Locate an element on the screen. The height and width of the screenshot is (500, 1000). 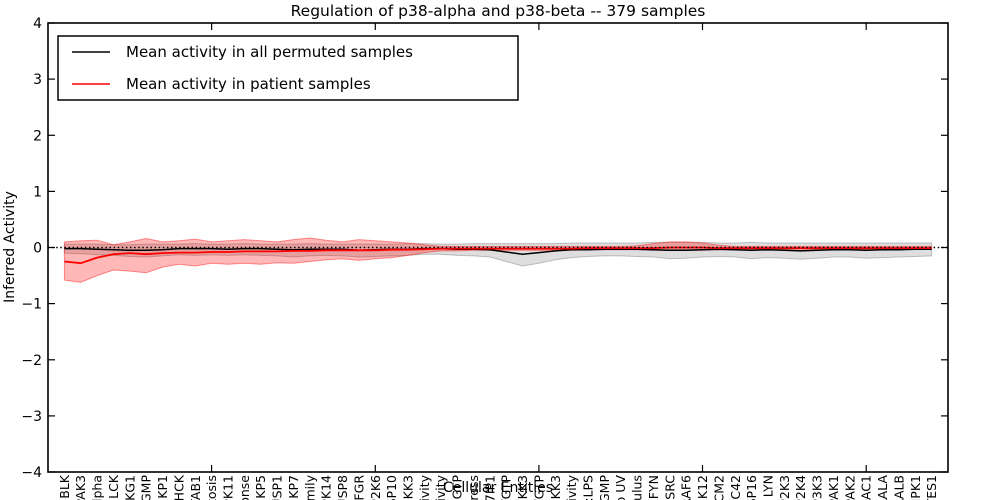
permuted-mean-line is located at coordinates (498, 251).